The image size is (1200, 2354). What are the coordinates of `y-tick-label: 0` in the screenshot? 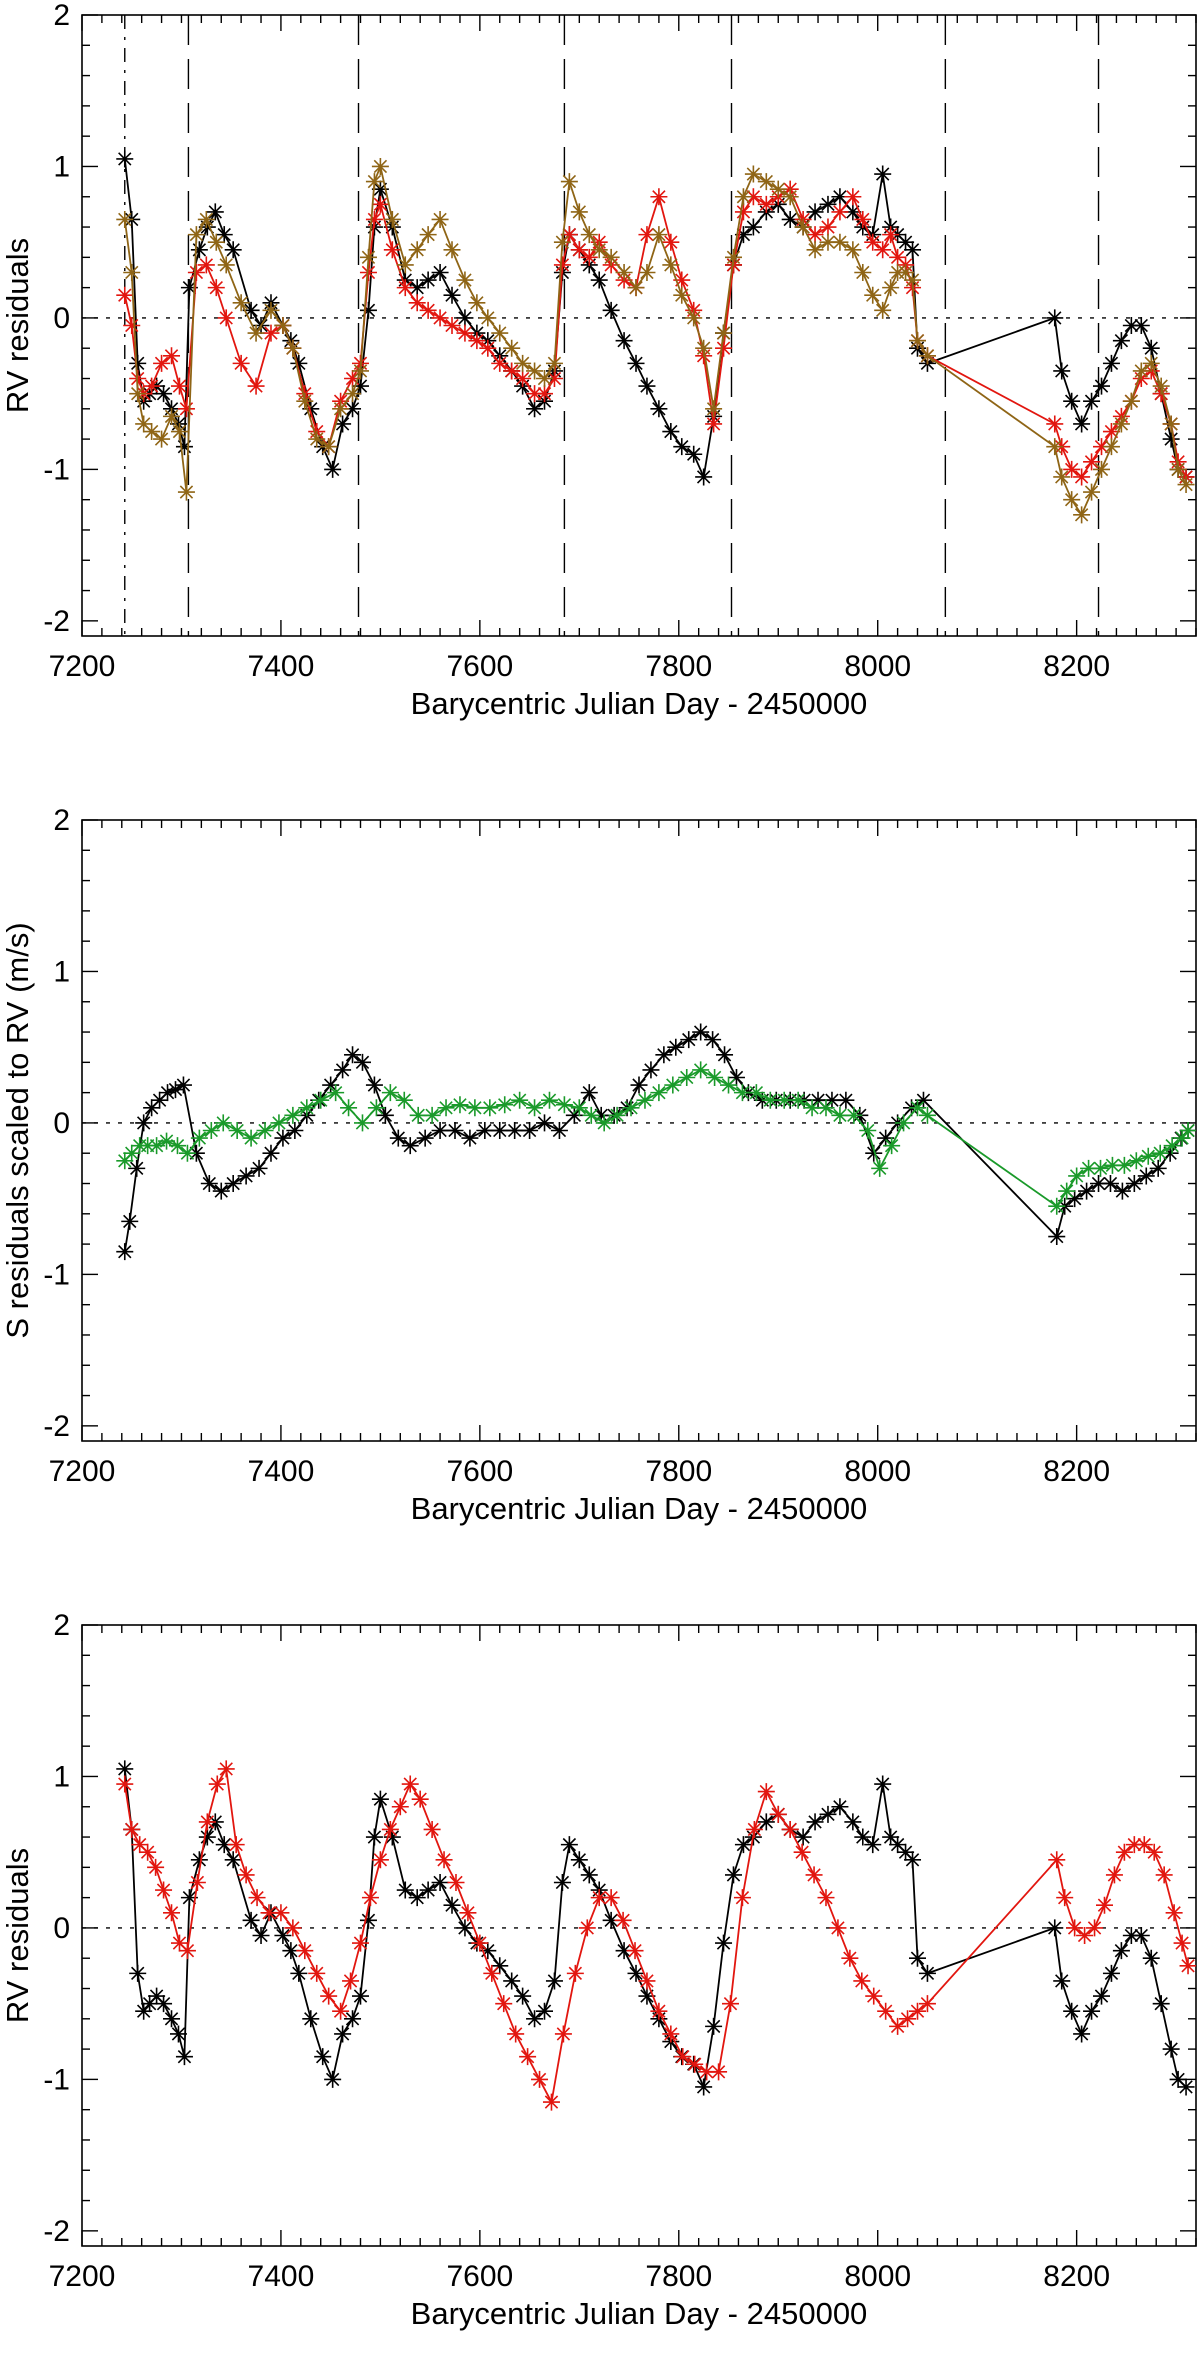 It's located at (61, 318).